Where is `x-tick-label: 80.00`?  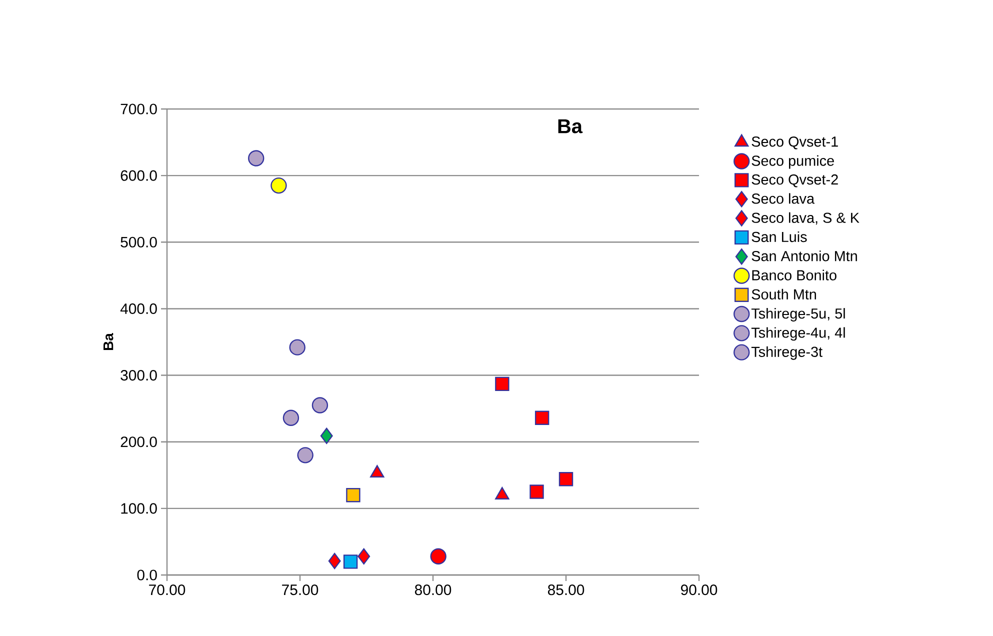
x-tick-label: 80.00 is located at coordinates (433, 590).